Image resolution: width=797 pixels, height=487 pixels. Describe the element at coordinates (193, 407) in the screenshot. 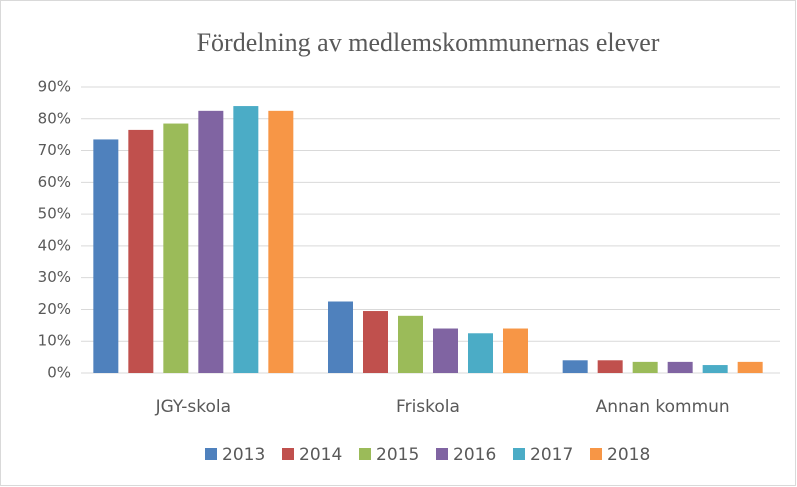

I see `x-tick-label: JGY-skola` at that location.